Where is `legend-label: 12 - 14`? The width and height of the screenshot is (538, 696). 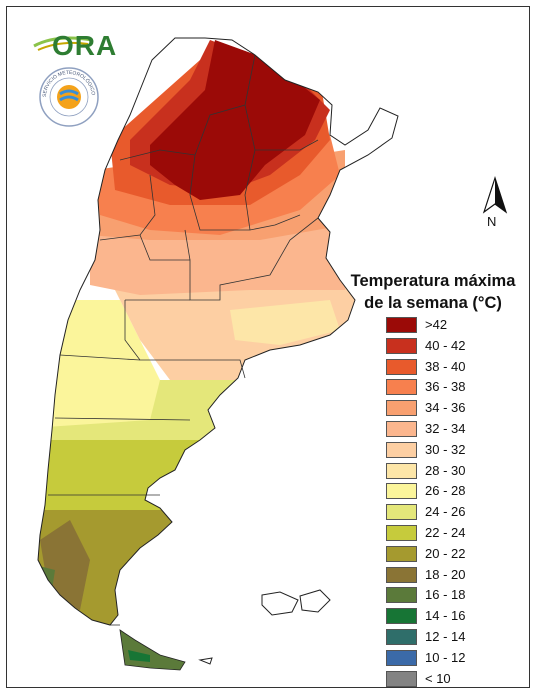
legend-label: 12 - 14 is located at coordinates (445, 636).